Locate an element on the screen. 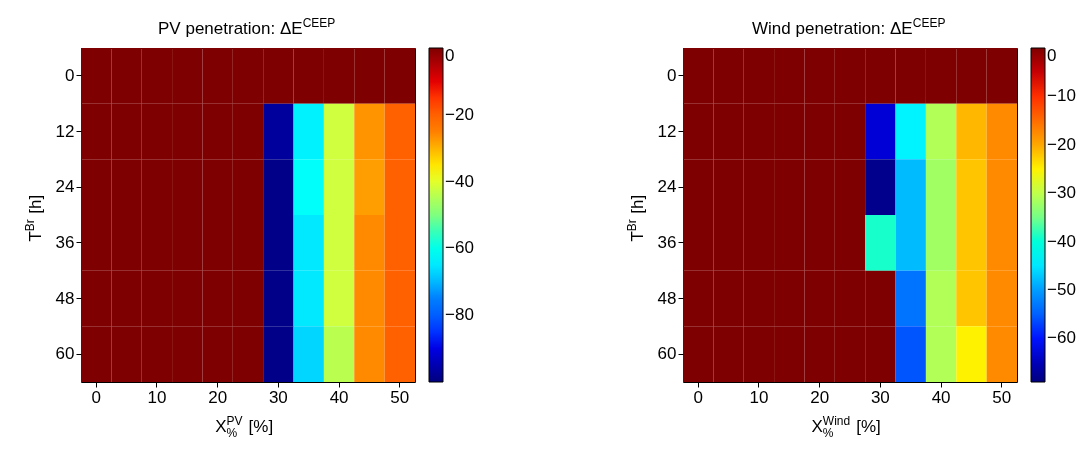 This screenshot has height=459, width=1092. color-bar-label: −50 is located at coordinates (1061, 290).